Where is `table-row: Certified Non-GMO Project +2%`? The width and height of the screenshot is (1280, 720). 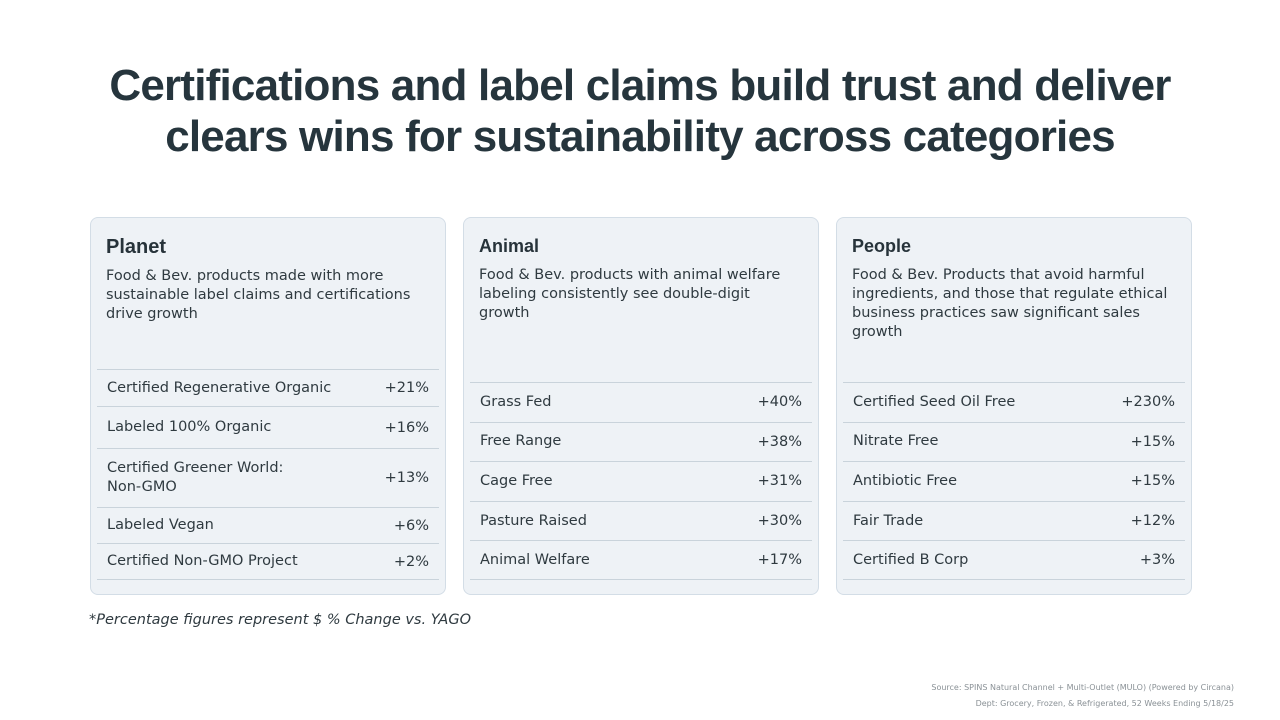
table-row: Certified Non-GMO Project +2% is located at coordinates (268, 561).